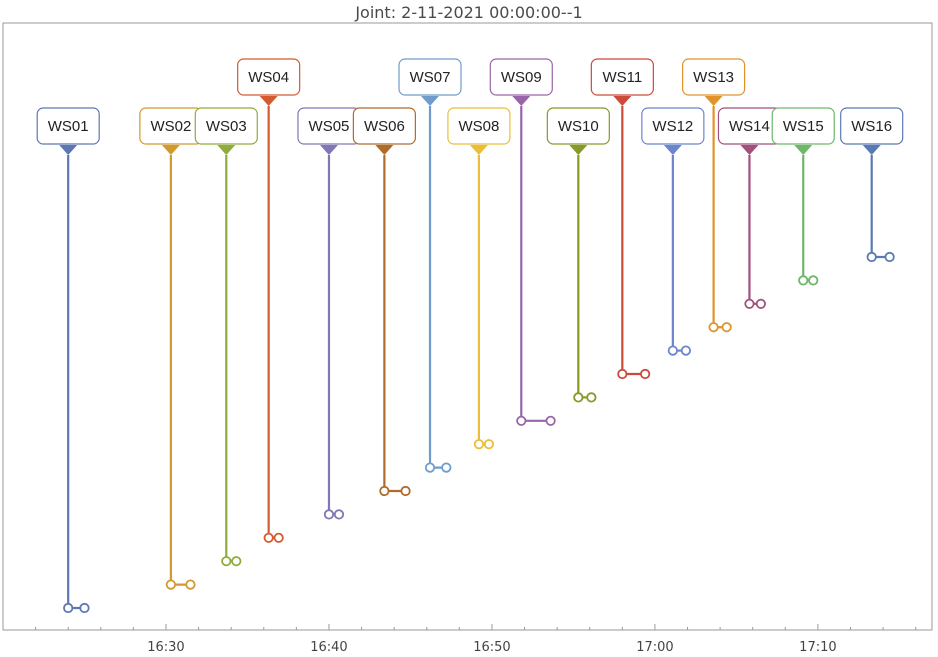  What do you see at coordinates (459, 639) in the screenshot?
I see `x-axis-ticks: 16:30 16:40 16:50 17:00 17:10` at bounding box center [459, 639].